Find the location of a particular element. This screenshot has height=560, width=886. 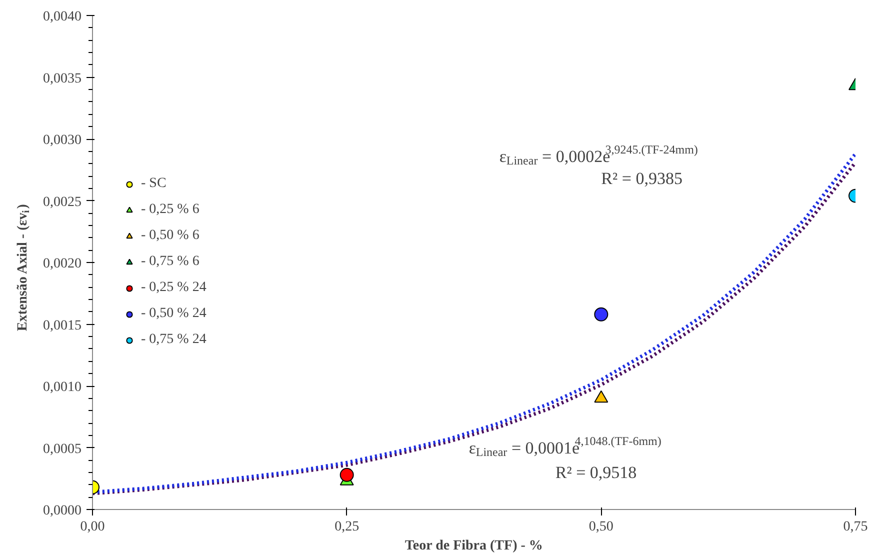

x-tick-label: 0,50 is located at coordinates (601, 527).